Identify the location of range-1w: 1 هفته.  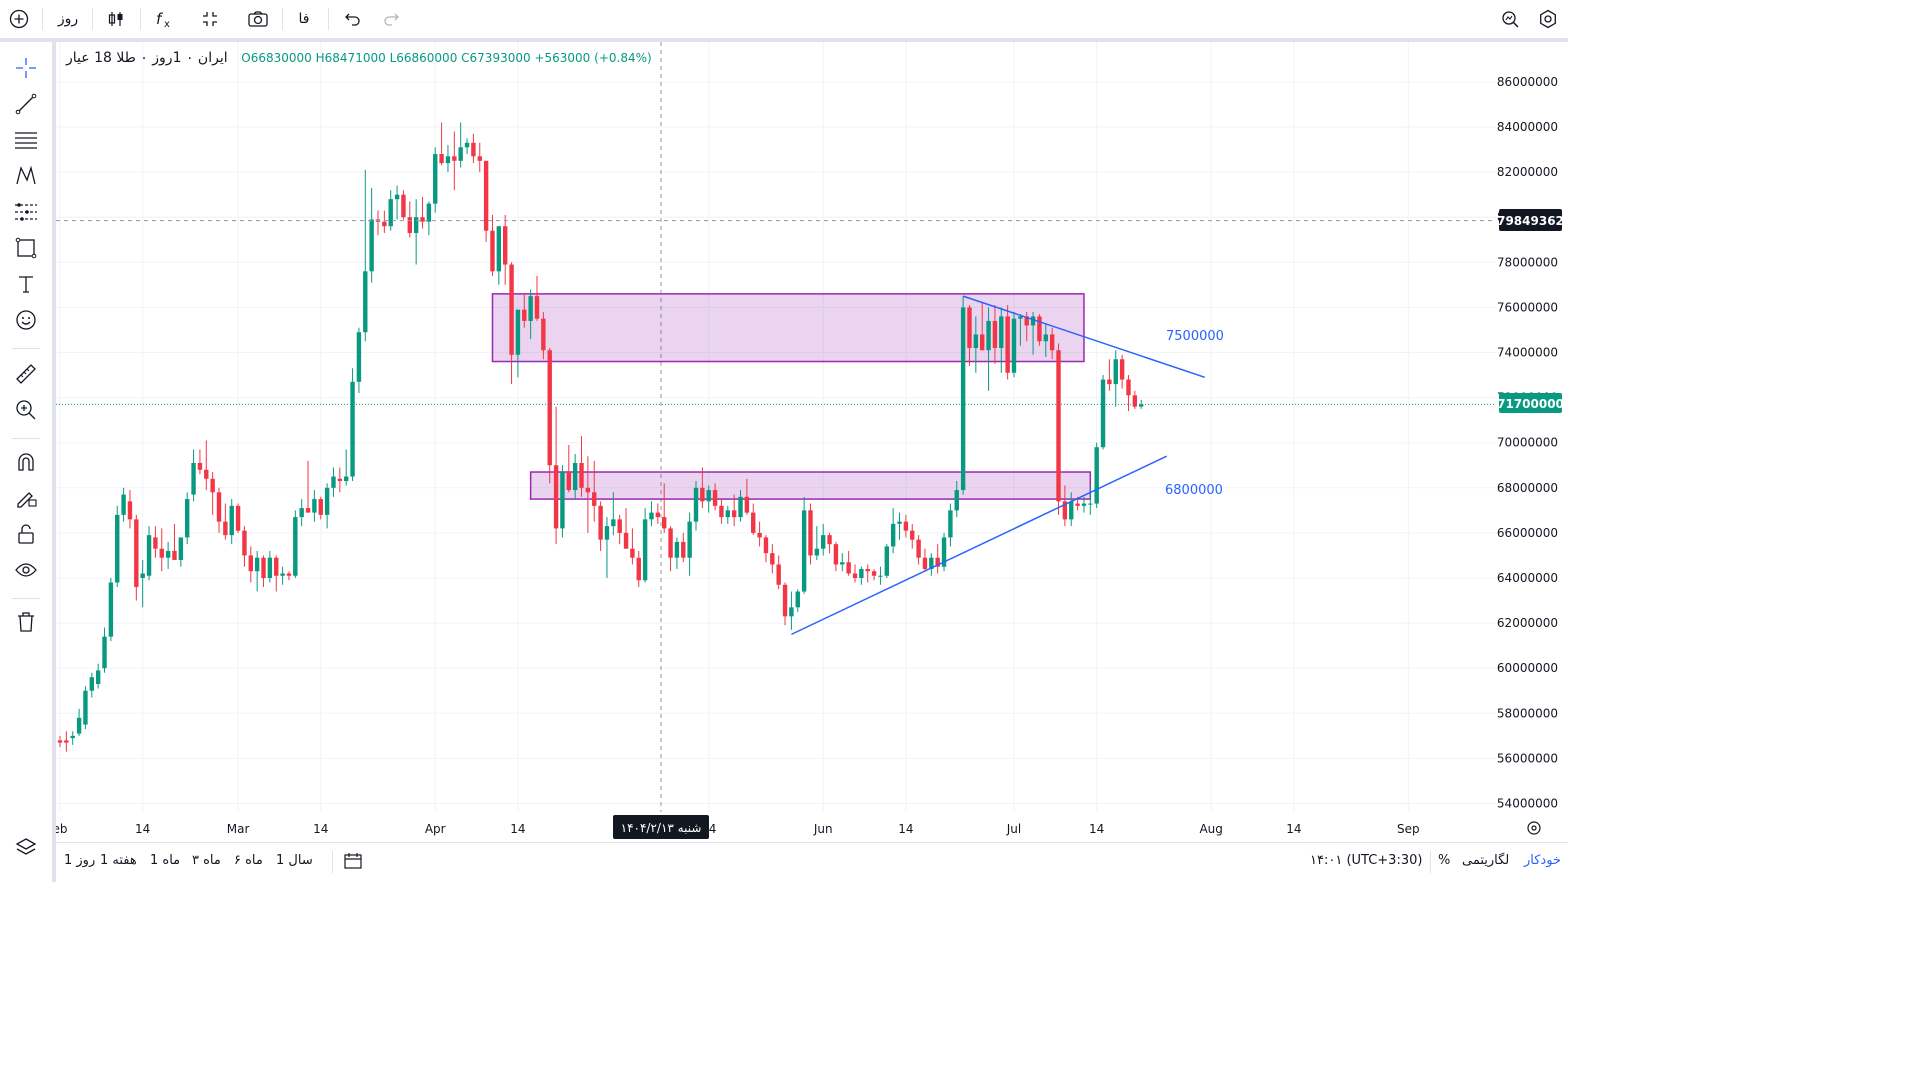
(118, 860).